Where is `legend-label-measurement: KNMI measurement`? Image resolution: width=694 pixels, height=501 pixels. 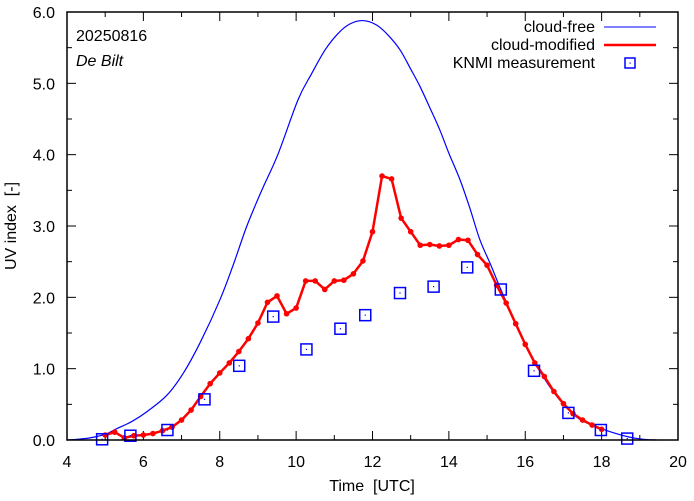 legend-label-measurement: KNMI measurement is located at coordinates (524, 63).